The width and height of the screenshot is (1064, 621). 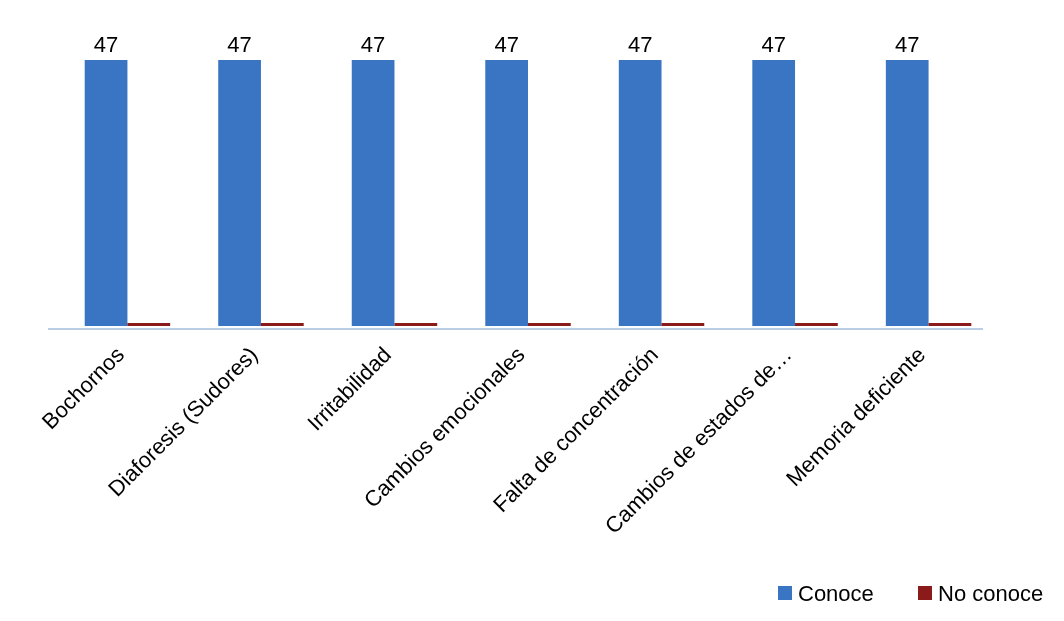 What do you see at coordinates (836, 593) in the screenshot?
I see `legend-label: Conoce` at bounding box center [836, 593].